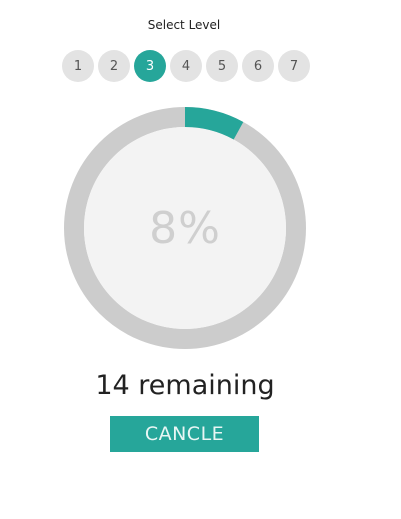  Describe the element at coordinates (184, 25) in the screenshot. I see `select-level-label: Select Level` at that location.